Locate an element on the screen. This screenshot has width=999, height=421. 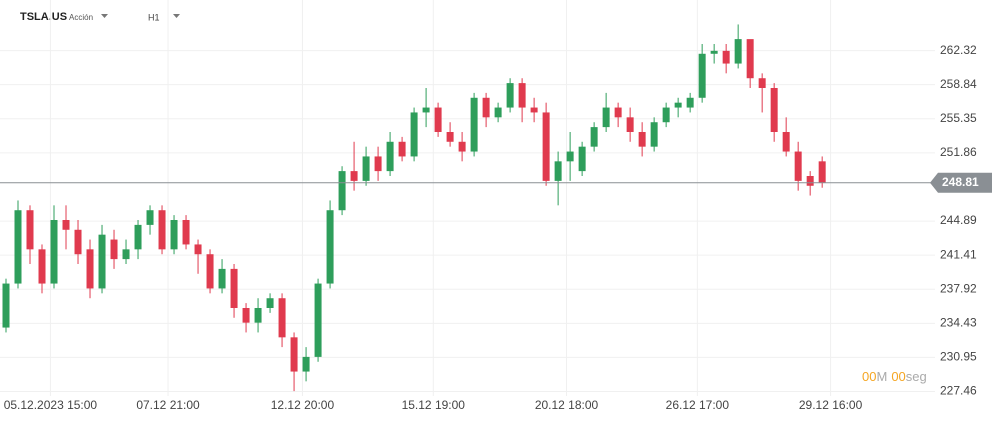
last-price-tag is located at coordinates (961, 182).